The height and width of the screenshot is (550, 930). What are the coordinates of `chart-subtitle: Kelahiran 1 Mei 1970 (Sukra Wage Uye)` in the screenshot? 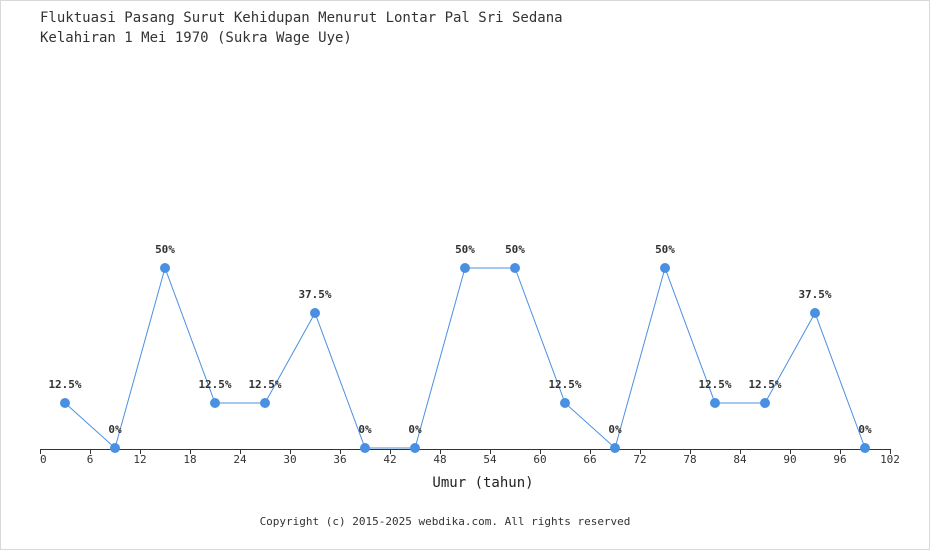 It's located at (196, 38).